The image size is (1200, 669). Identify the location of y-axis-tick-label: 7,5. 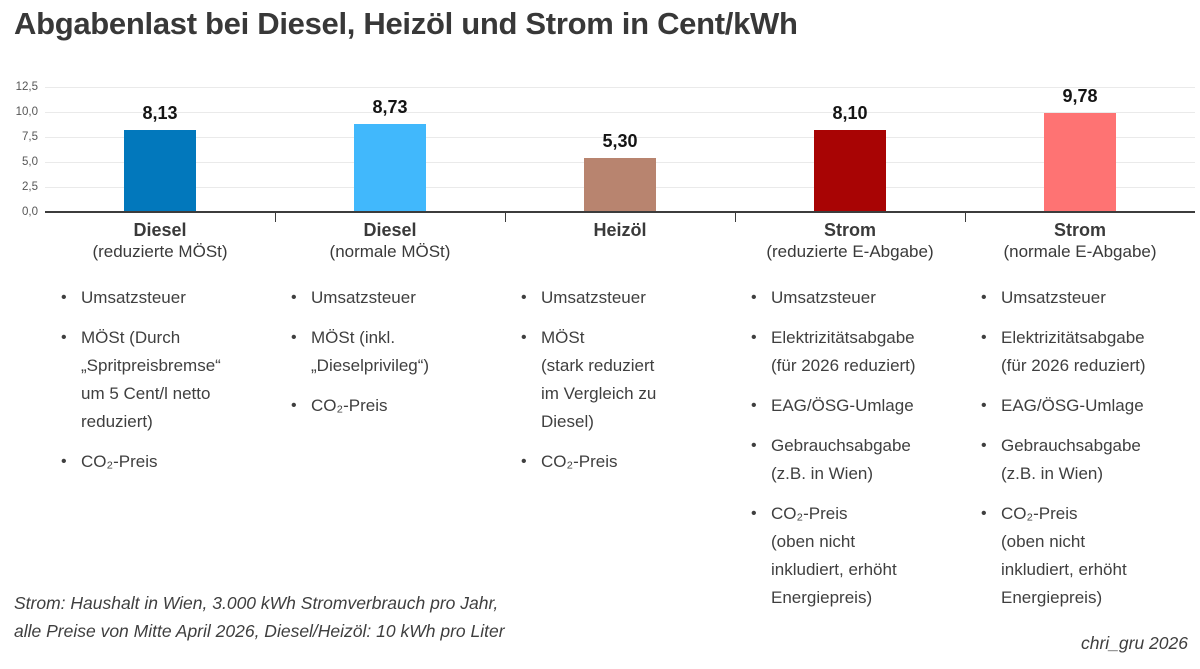
(30, 137).